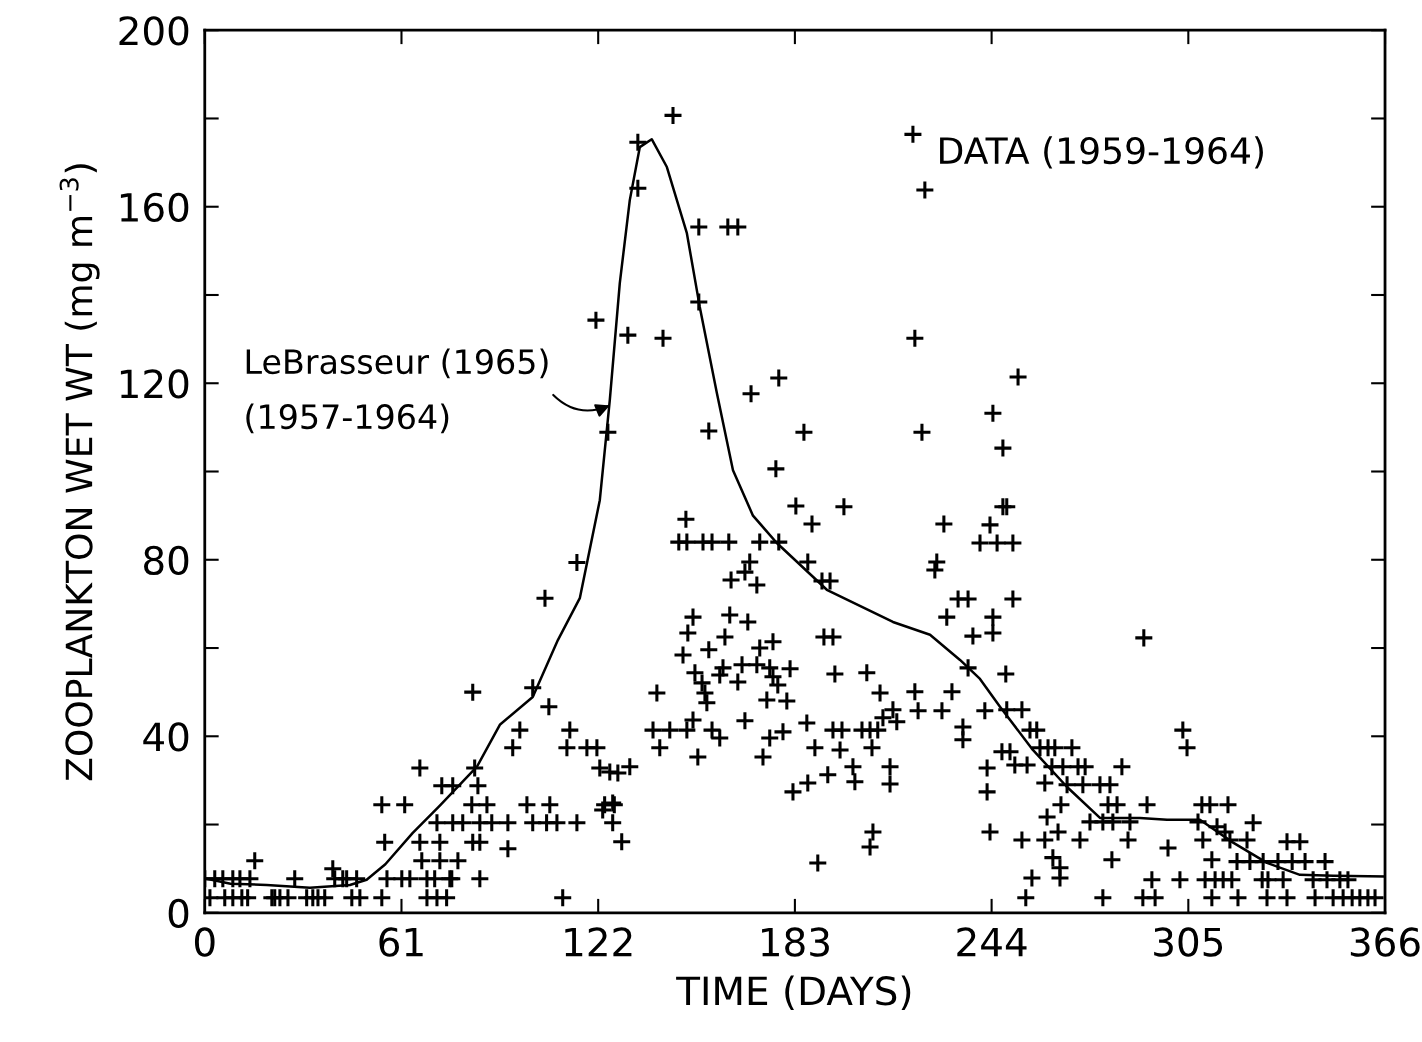 The width and height of the screenshot is (1422, 1042). Describe the element at coordinates (79, 472) in the screenshot. I see `y-axis-title: ZOOPLANKTON WET WT (mg m$^{−3}$)` at that location.